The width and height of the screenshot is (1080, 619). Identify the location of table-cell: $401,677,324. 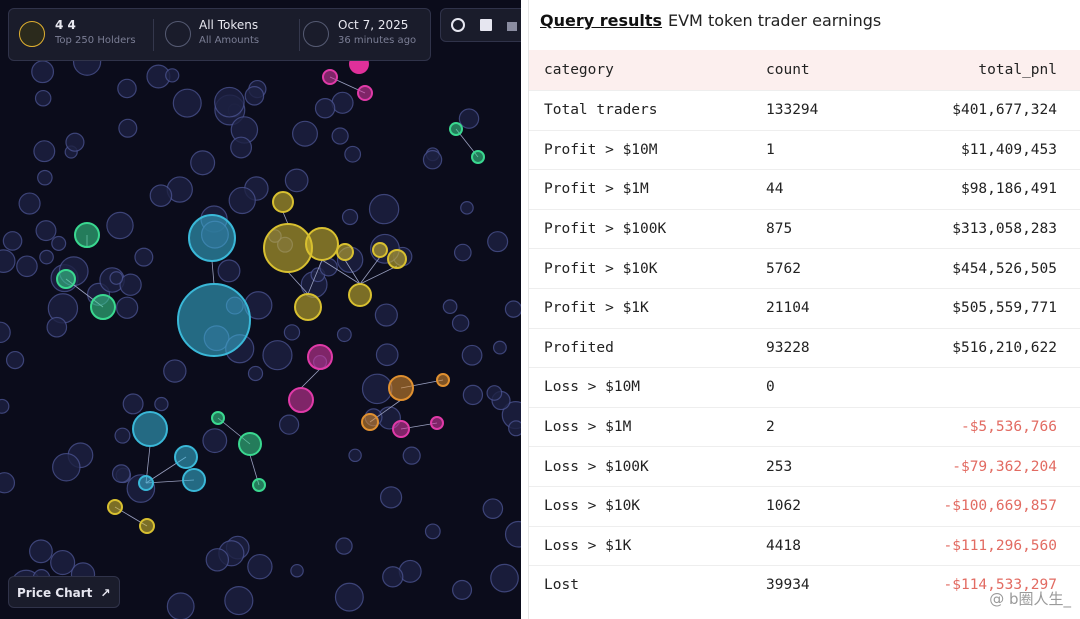
(967, 110).